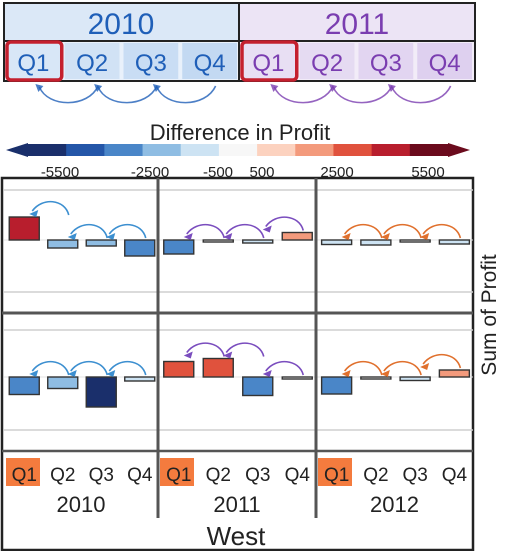 This screenshot has width=505, height=551. I want to click on x-tick-label-2012-q3: Q3, so click(414, 475).